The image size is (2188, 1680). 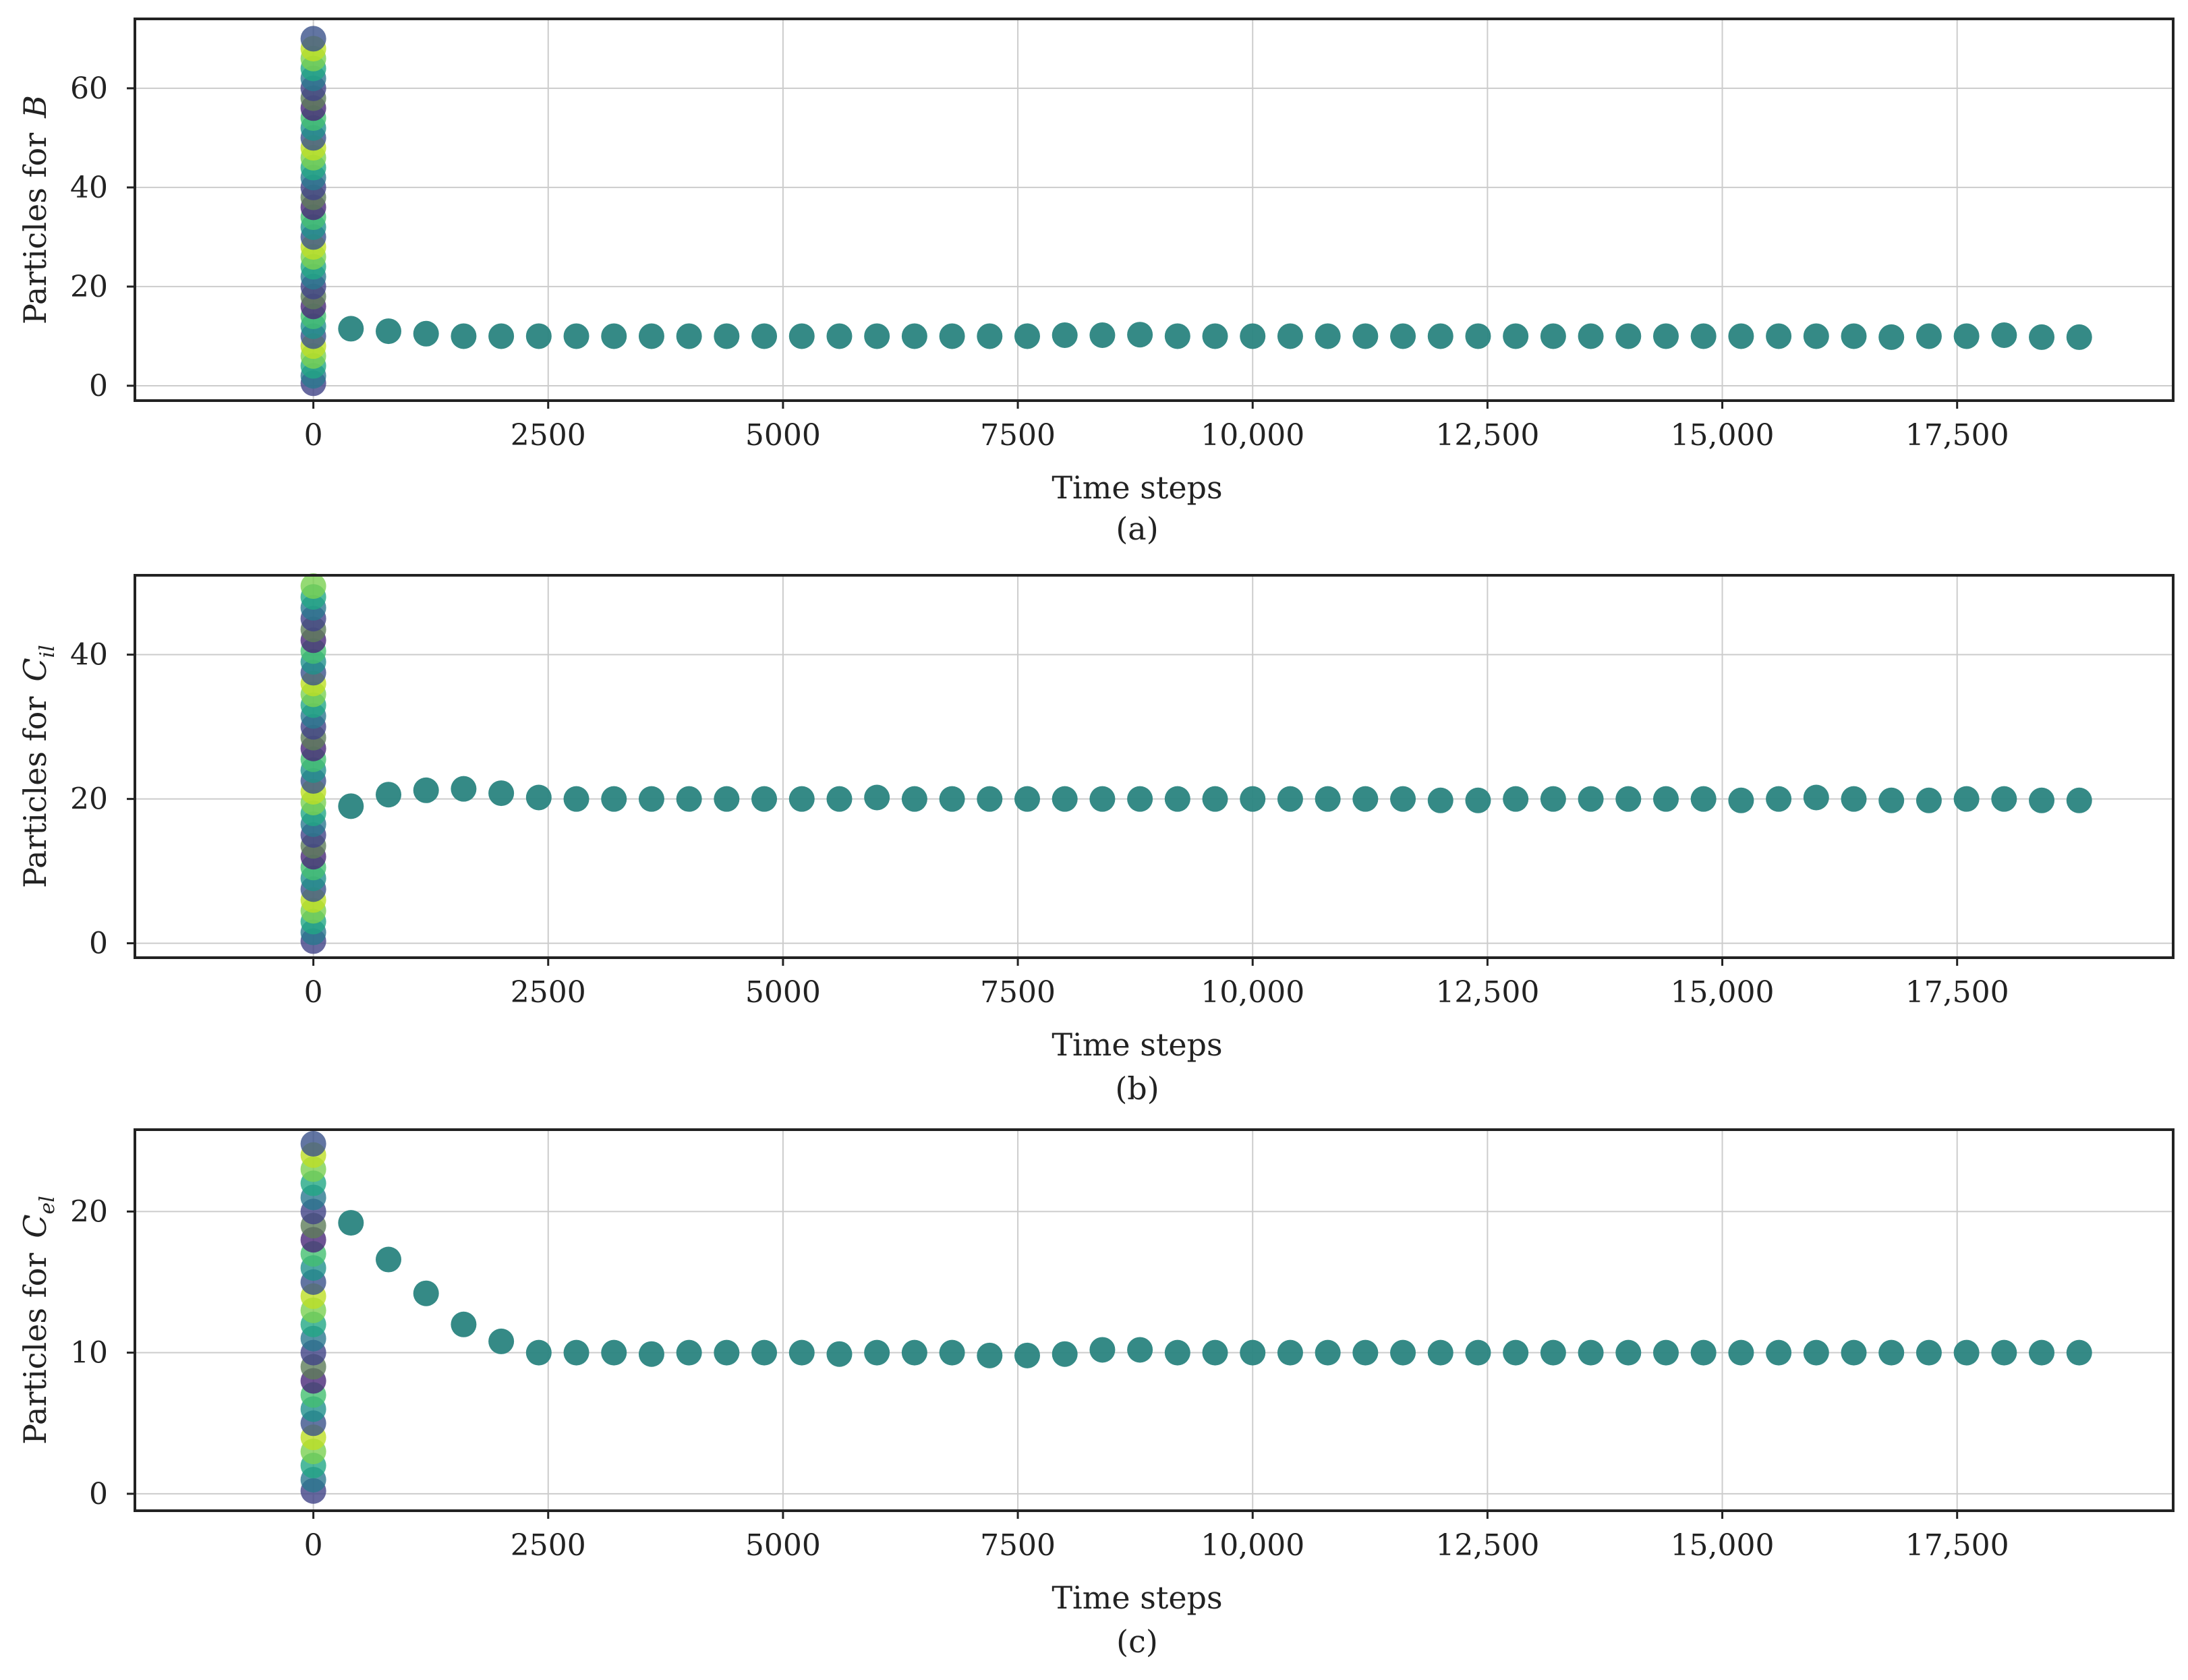 I want to click on panel-caption: (a), so click(x=1137, y=529).